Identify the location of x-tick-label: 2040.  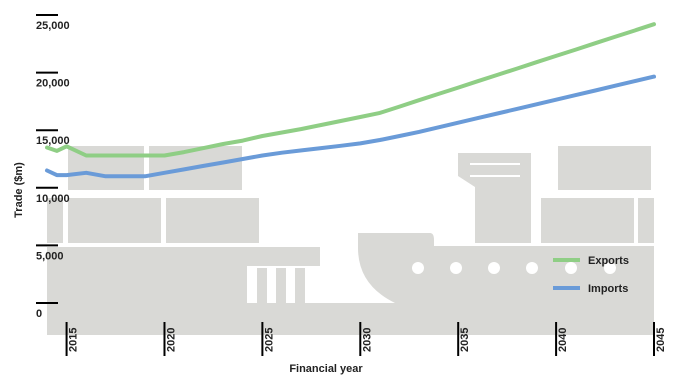
(563, 340).